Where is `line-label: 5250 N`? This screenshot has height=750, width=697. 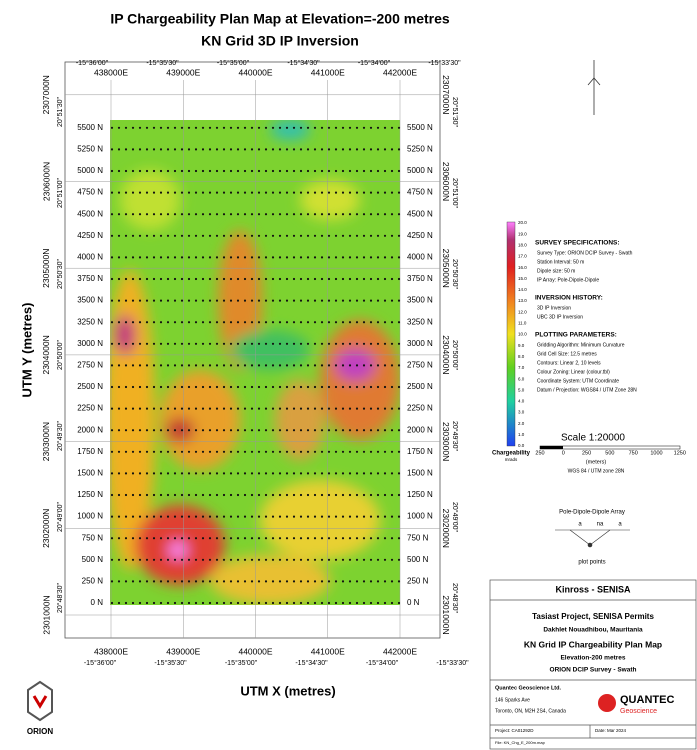
line-label: 5250 N is located at coordinates (420, 149).